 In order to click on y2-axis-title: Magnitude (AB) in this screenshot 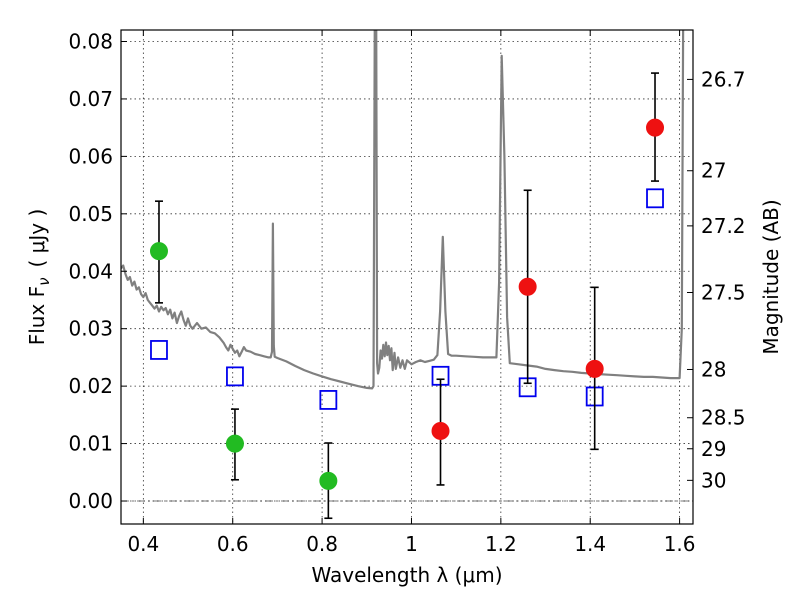, I will do `click(771, 276)`.